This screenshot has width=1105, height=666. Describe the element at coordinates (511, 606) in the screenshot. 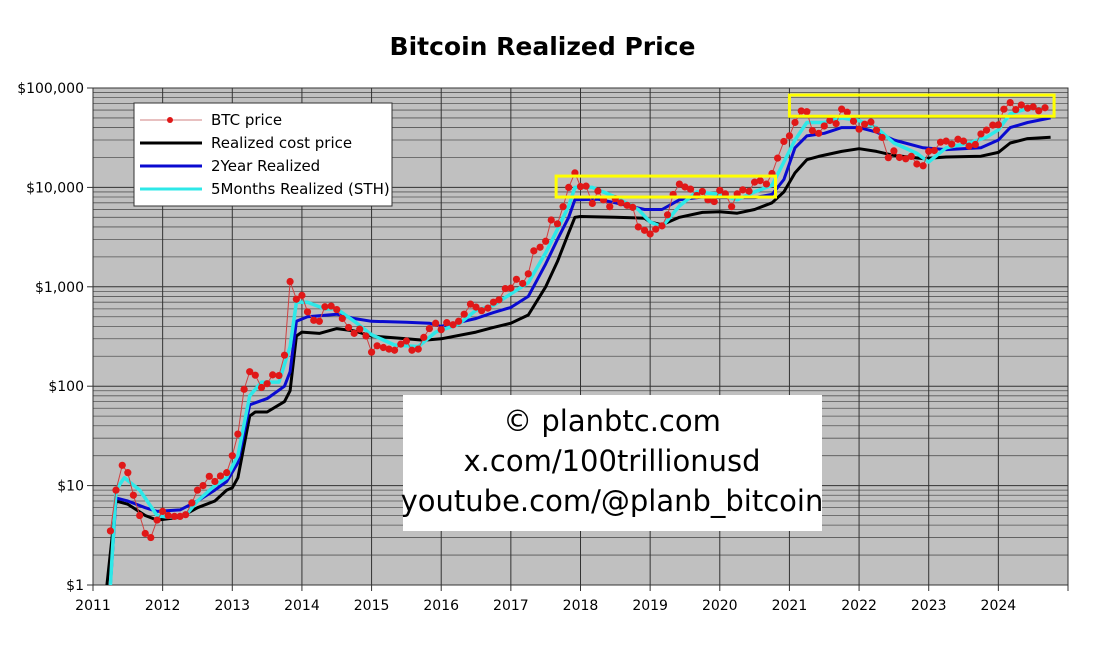

I see `x-tick-label: 2017` at that location.